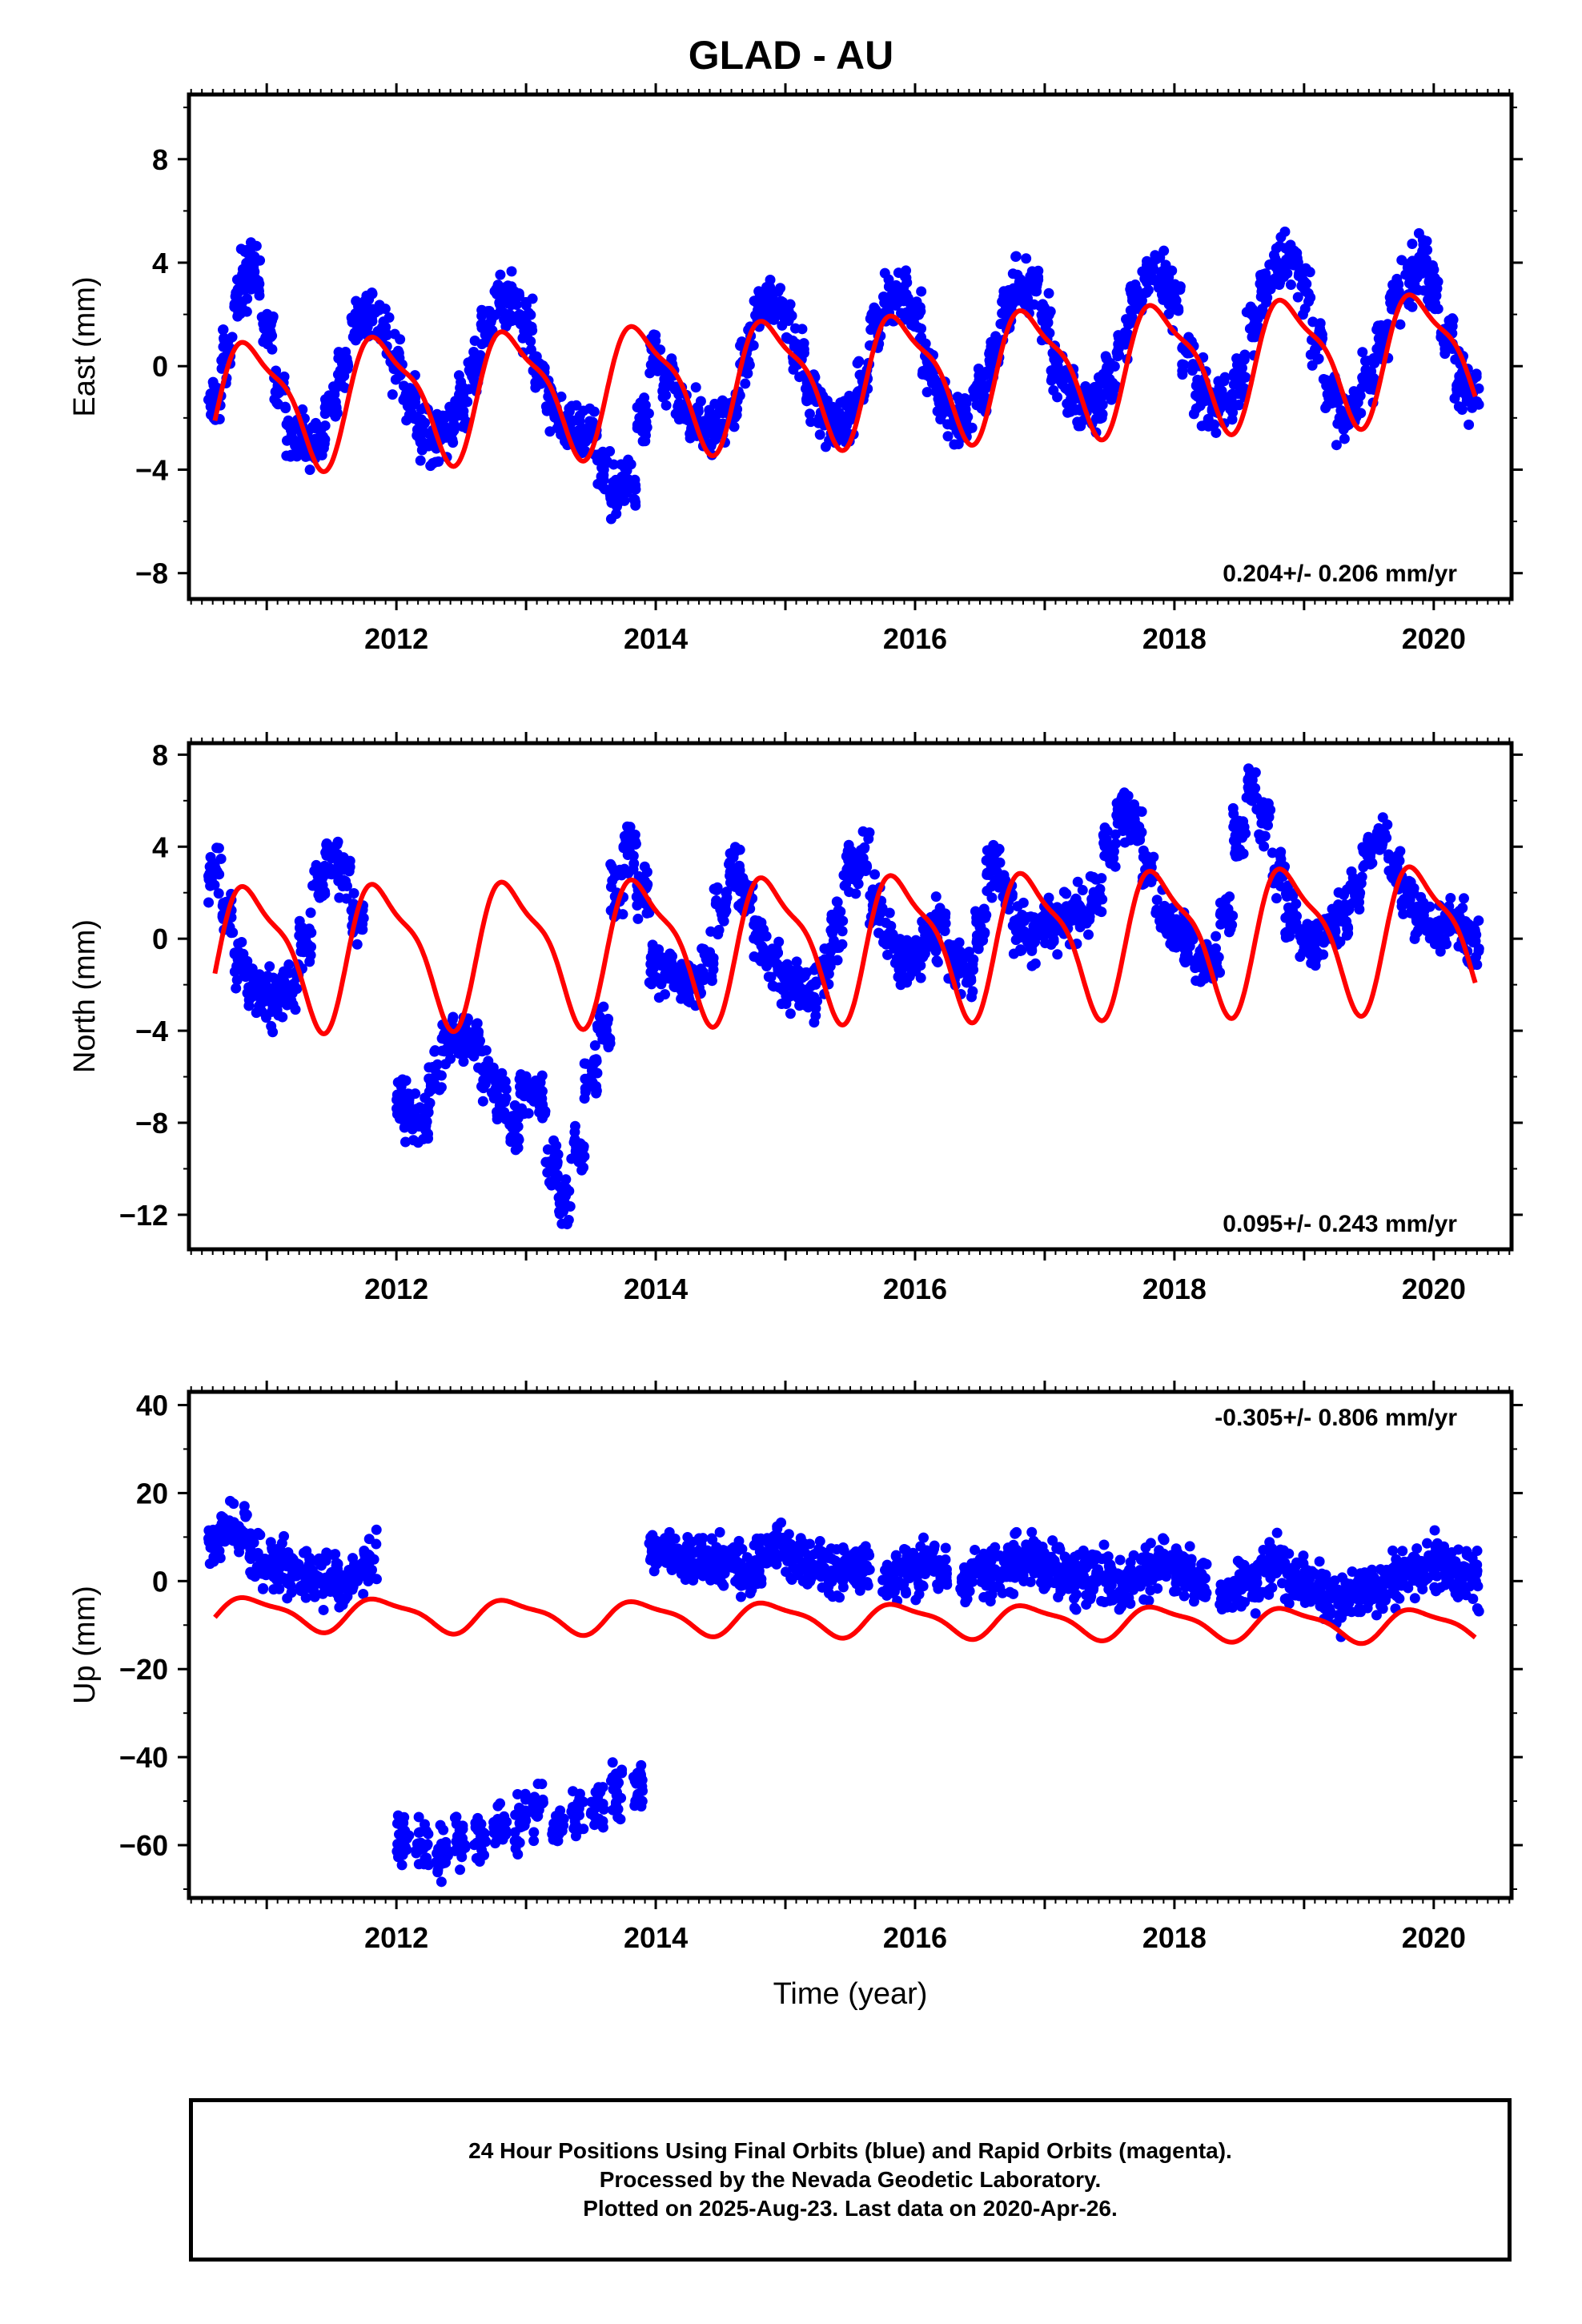 The height and width of the screenshot is (2324, 1582). Describe the element at coordinates (656, 638) in the screenshot. I see `x-tick-label: 2014` at that location.